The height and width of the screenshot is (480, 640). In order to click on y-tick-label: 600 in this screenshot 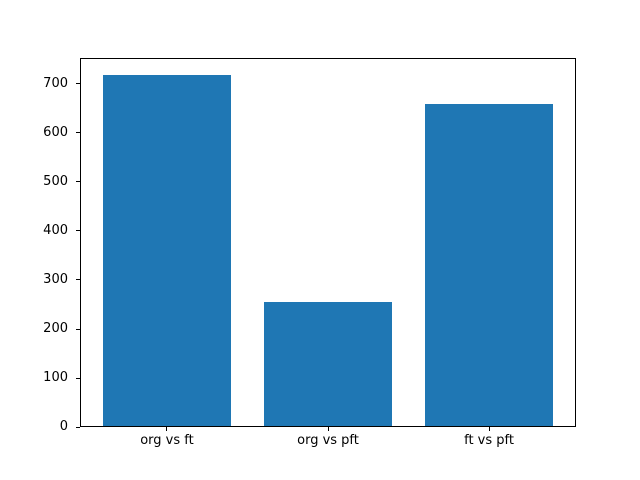, I will do `click(55, 132)`.